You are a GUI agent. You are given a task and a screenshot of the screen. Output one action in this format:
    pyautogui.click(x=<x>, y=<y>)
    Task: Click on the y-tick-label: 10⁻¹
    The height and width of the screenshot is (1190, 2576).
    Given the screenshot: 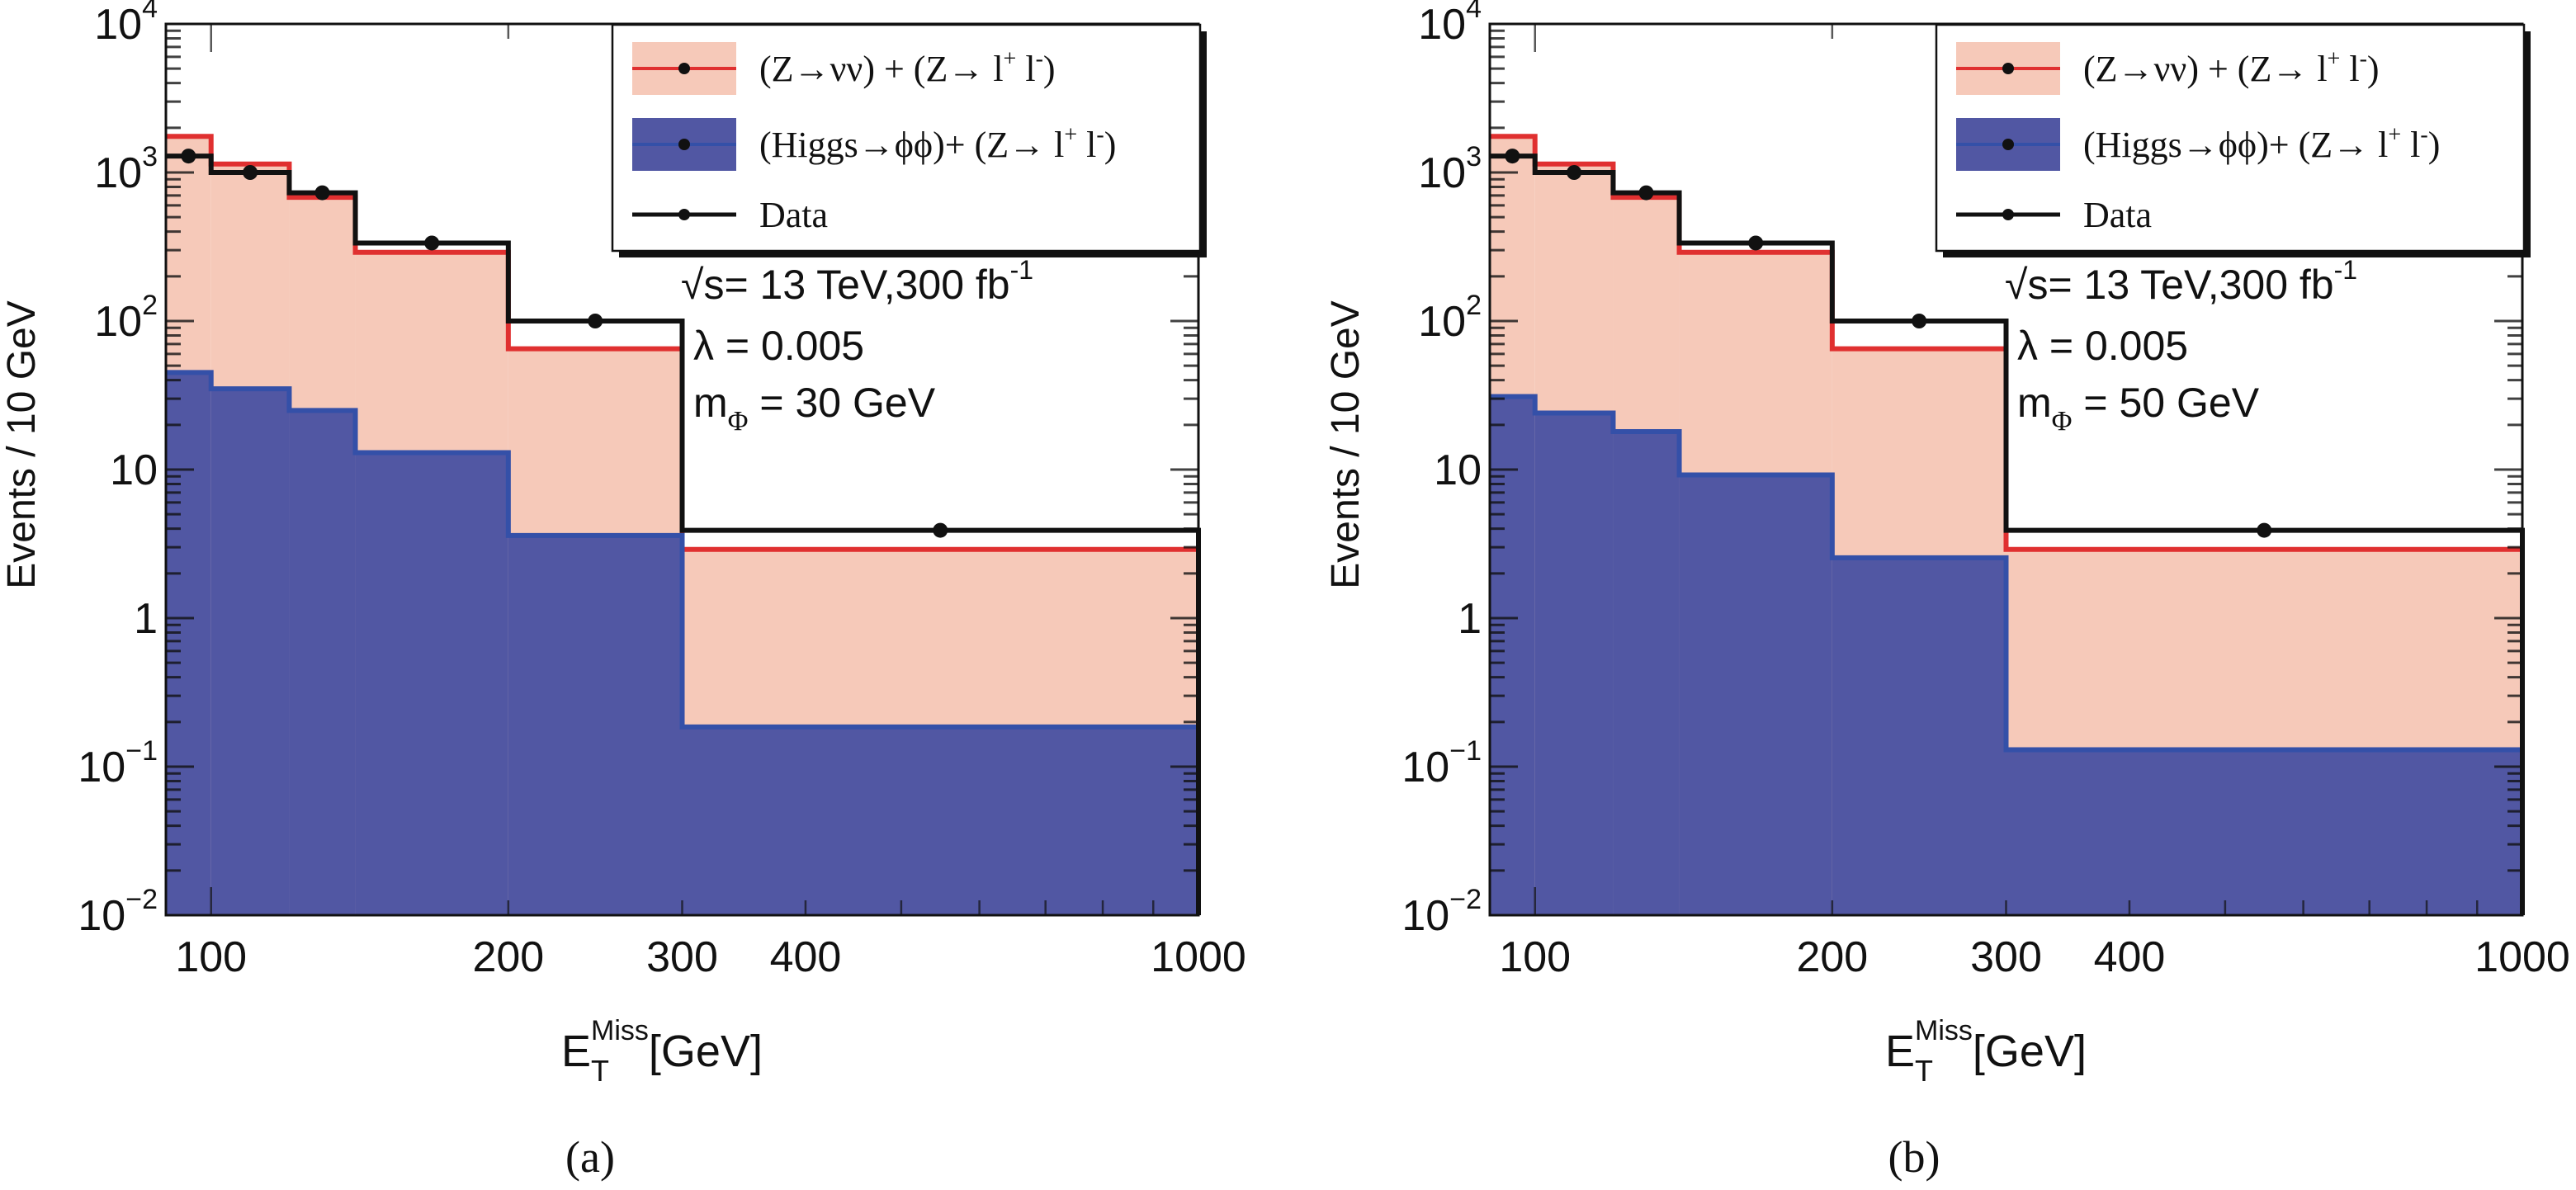 What is the action you would take?
    pyautogui.click(x=118, y=763)
    